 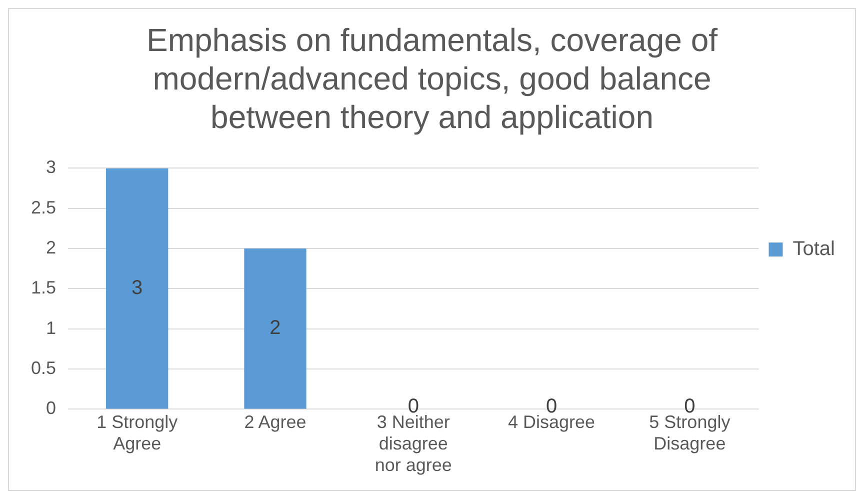 I want to click on y-tick-label: 2.5, so click(x=43, y=207).